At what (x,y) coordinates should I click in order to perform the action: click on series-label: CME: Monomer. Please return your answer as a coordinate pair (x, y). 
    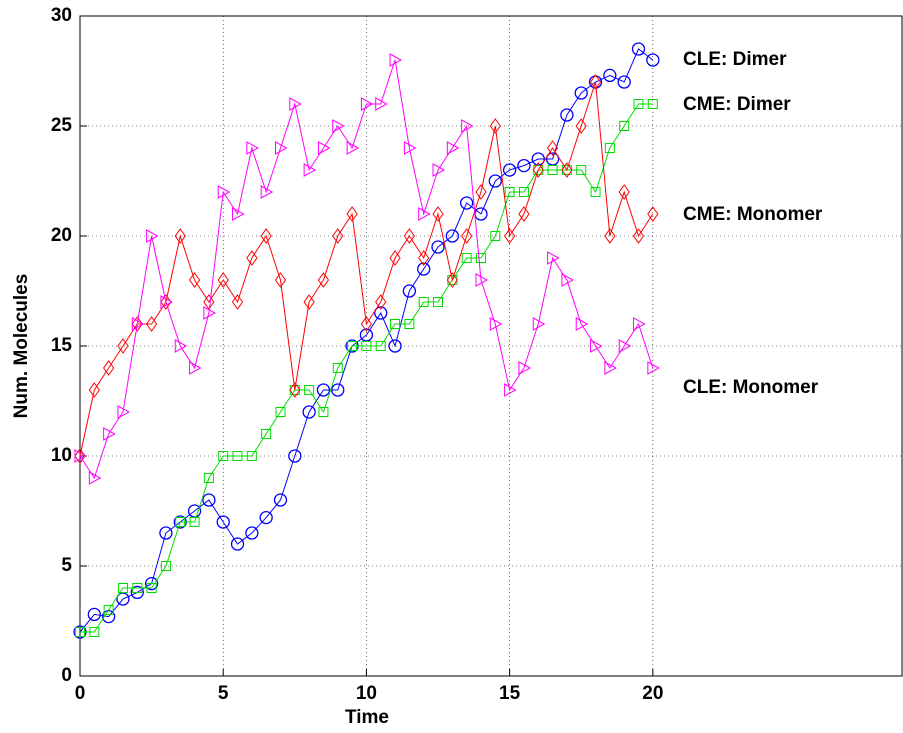
    Looking at the image, I should click on (753, 214).